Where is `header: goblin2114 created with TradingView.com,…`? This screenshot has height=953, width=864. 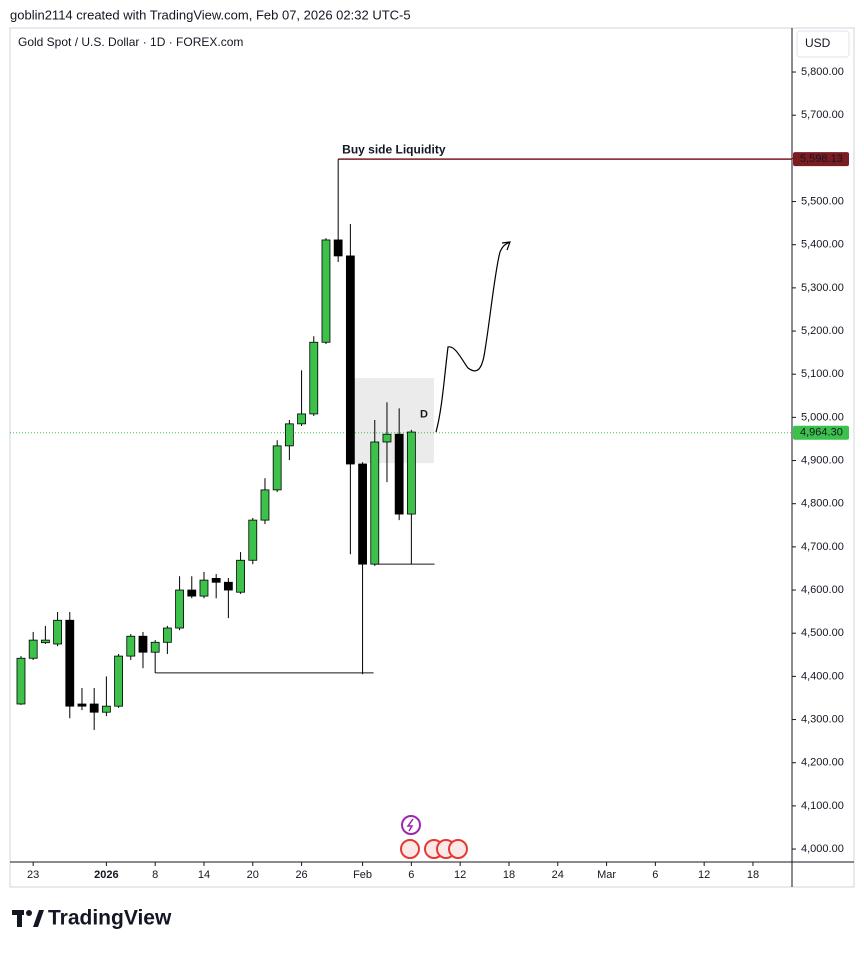
header: goblin2114 created with TradingView.com,… is located at coordinates (210, 14).